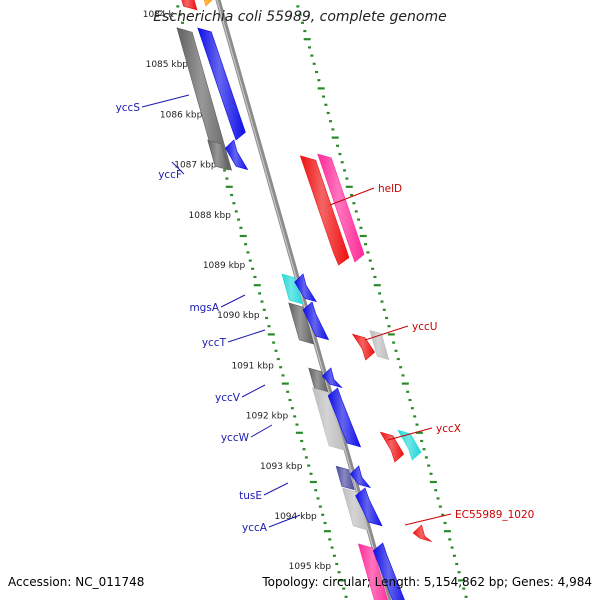 The height and width of the screenshot is (600, 600). I want to click on kbp-label: 1093 kbp, so click(281, 467).